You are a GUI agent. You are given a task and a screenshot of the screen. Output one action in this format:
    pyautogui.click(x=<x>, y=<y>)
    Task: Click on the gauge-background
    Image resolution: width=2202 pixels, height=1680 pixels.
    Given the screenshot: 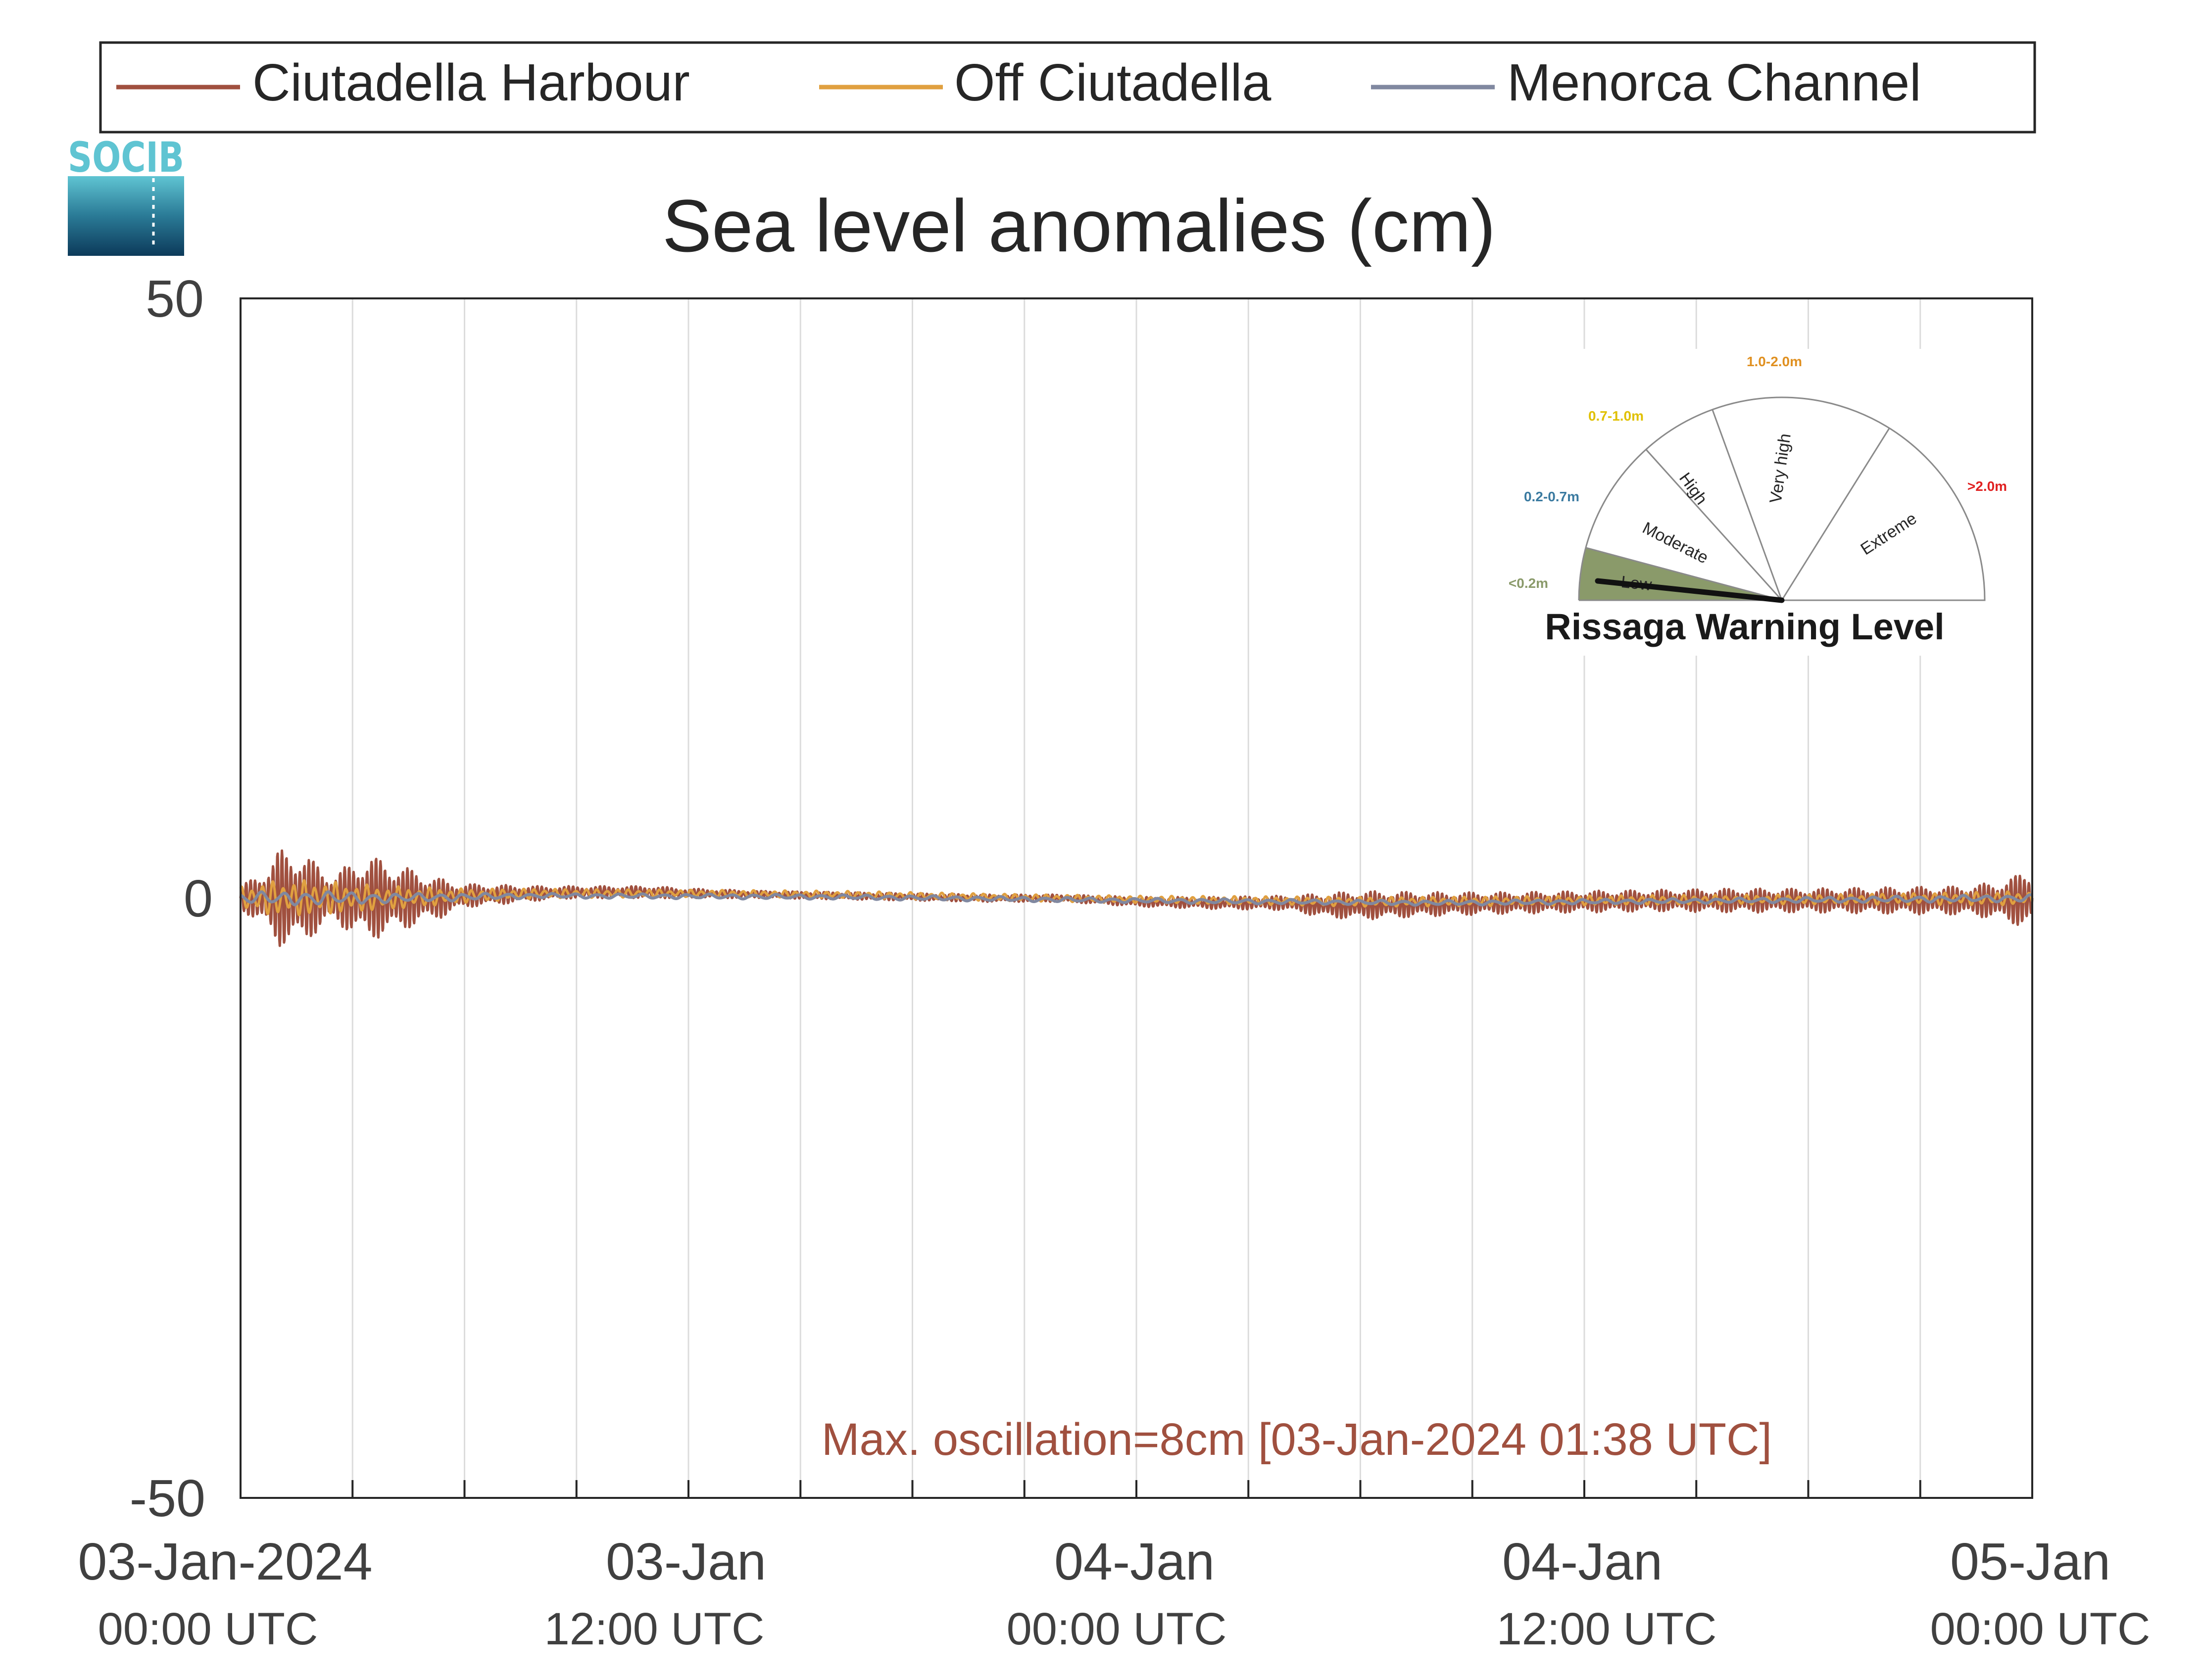 What is the action you would take?
    pyautogui.click(x=1754, y=503)
    